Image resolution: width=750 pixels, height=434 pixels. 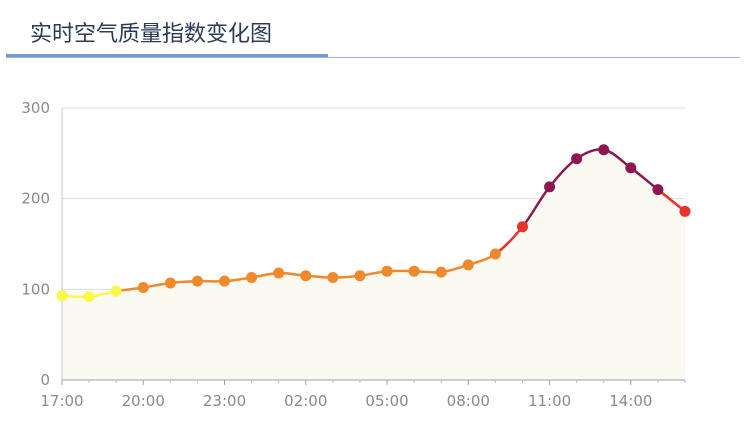 I want to click on chart-header: 实时空气质量指数变化图, so click(x=375, y=30).